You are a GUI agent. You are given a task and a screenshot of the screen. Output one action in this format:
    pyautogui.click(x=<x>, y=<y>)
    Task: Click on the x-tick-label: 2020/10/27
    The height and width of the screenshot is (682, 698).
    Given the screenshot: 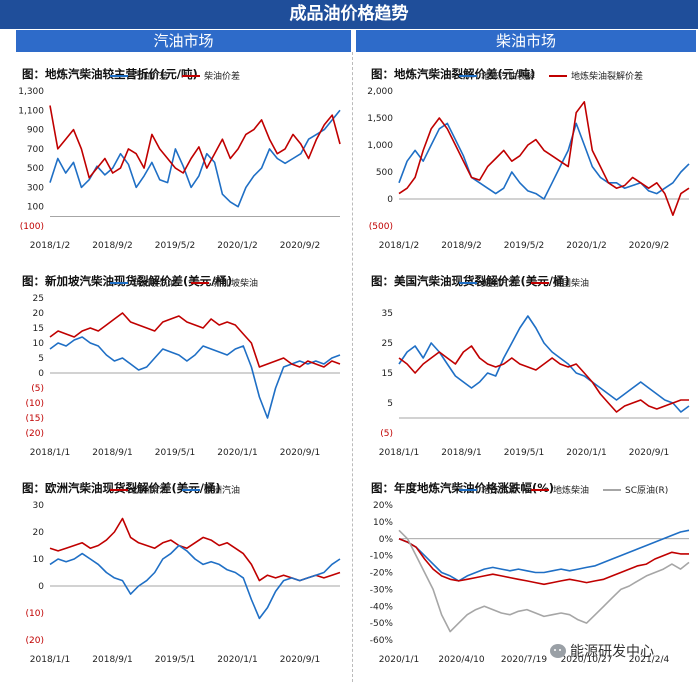 What is the action you would take?
    pyautogui.click(x=587, y=660)
    